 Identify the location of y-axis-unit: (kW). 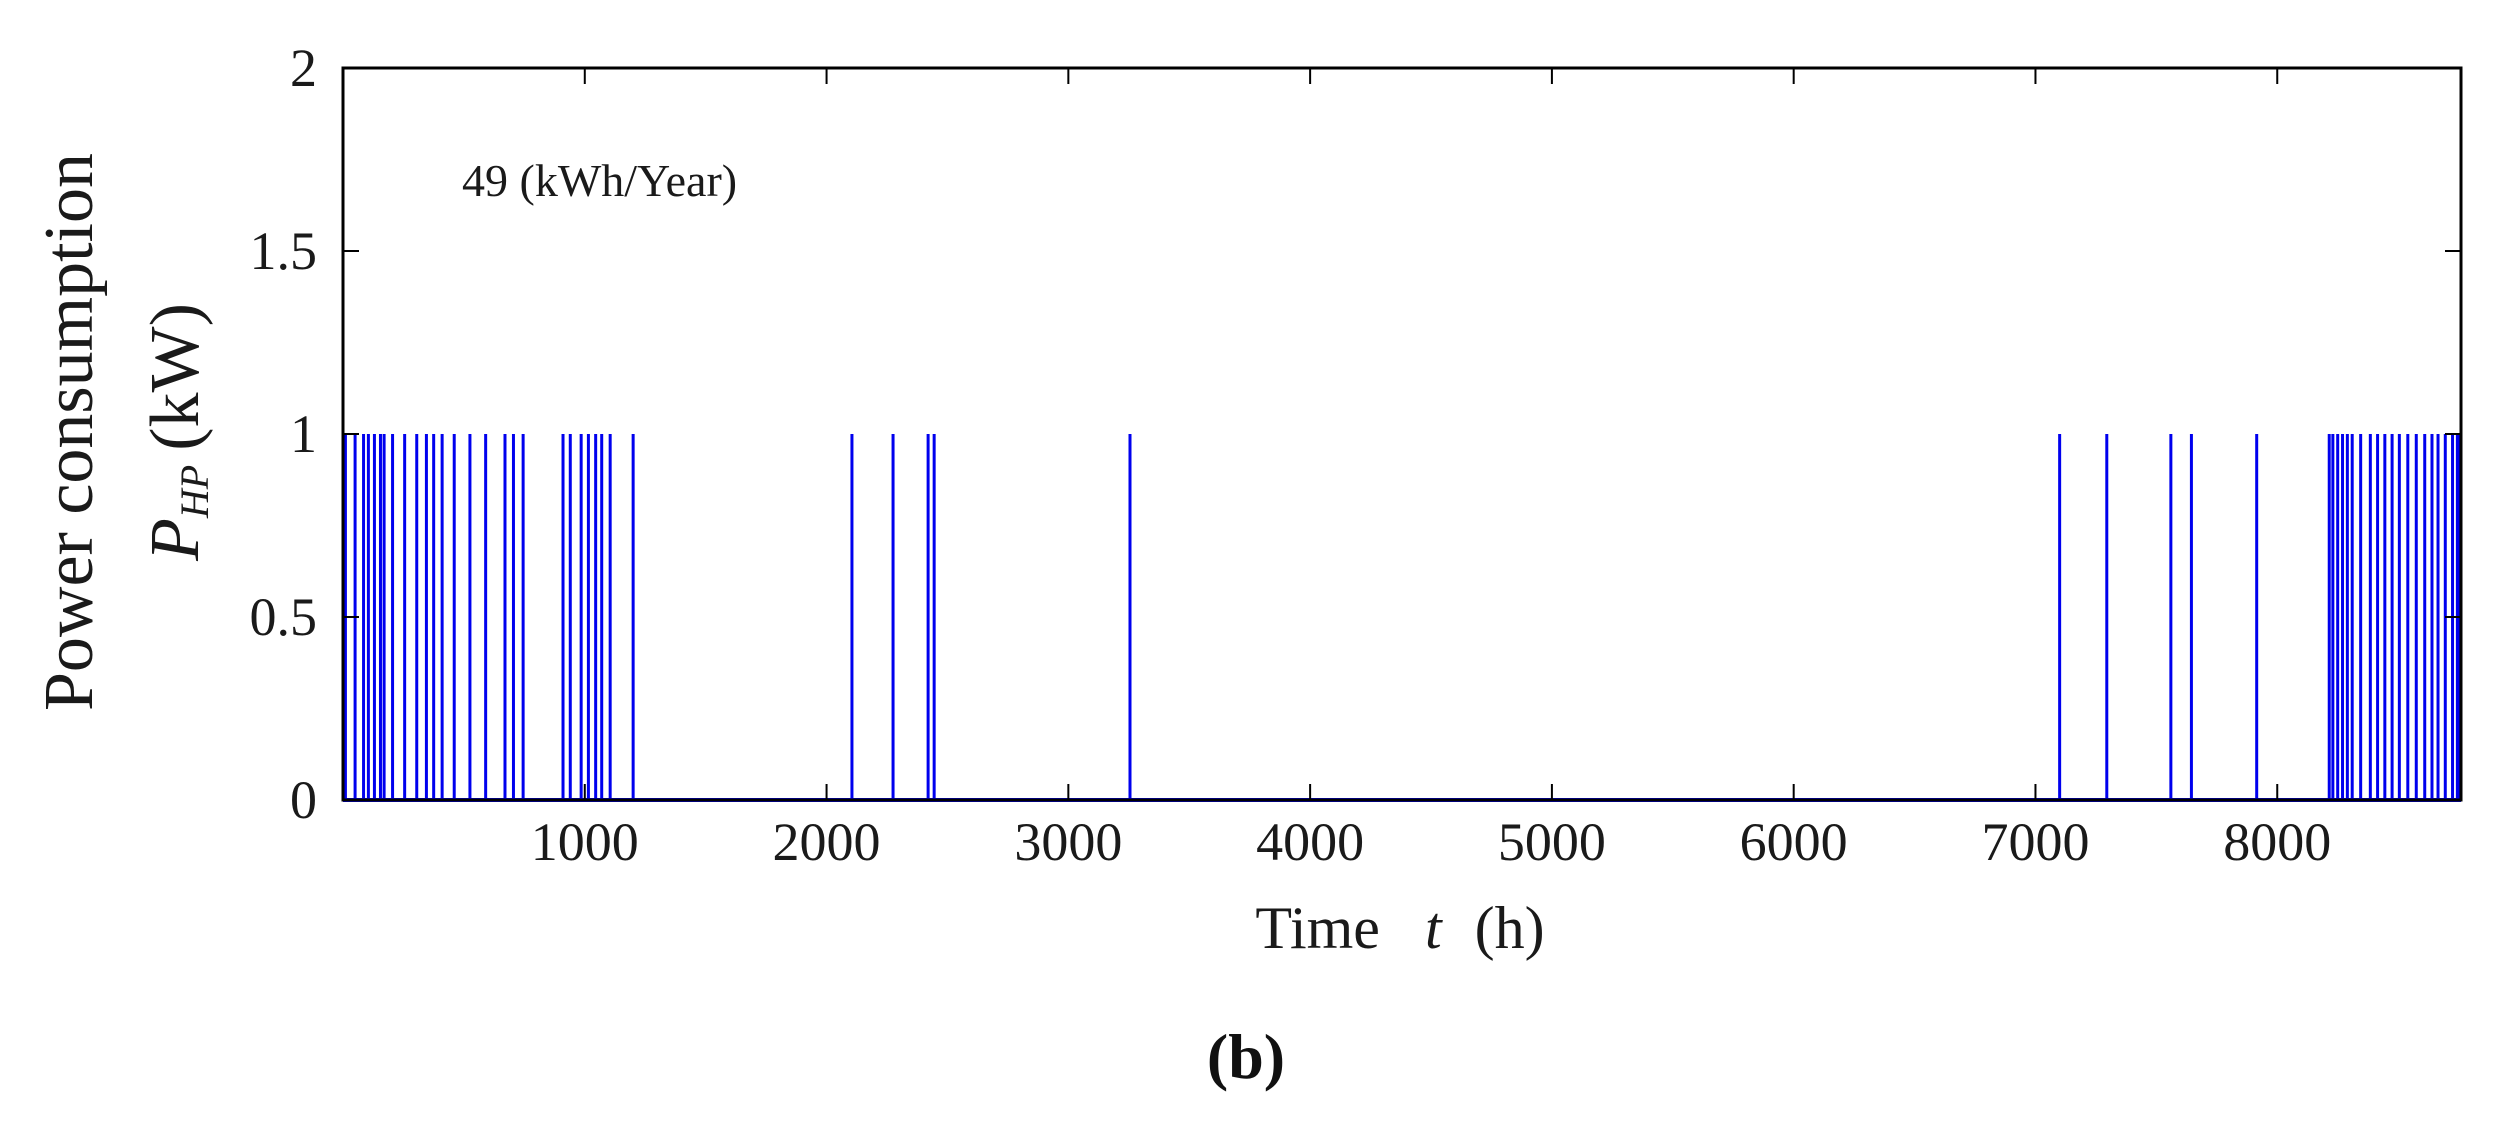
(175, 377).